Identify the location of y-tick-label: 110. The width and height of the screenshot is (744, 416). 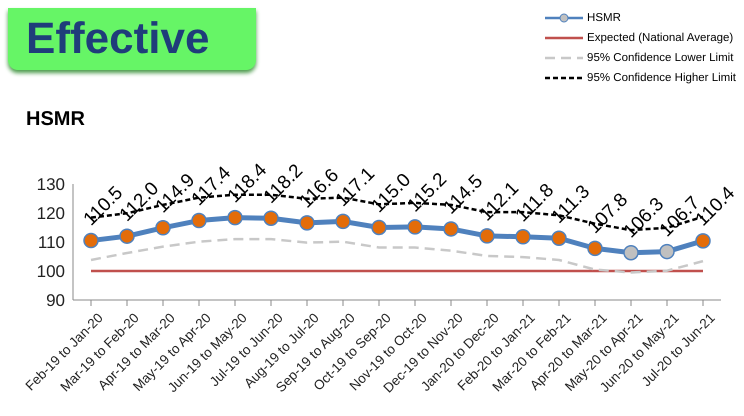
(51, 242).